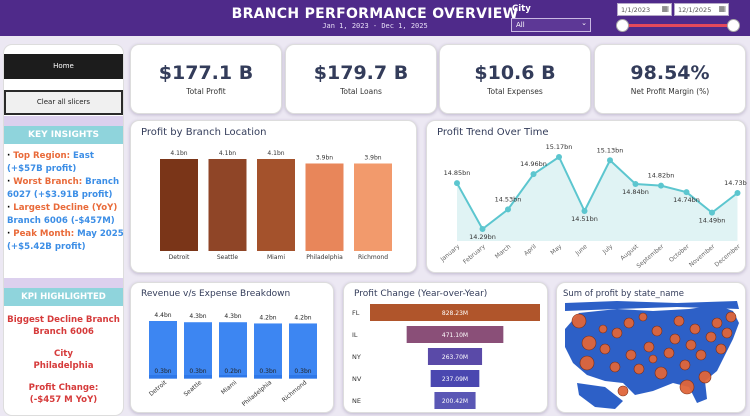 The height and width of the screenshot is (416, 750). Describe the element at coordinates (520, 25) in the screenshot. I see `city-dropdown-value: All` at that location.